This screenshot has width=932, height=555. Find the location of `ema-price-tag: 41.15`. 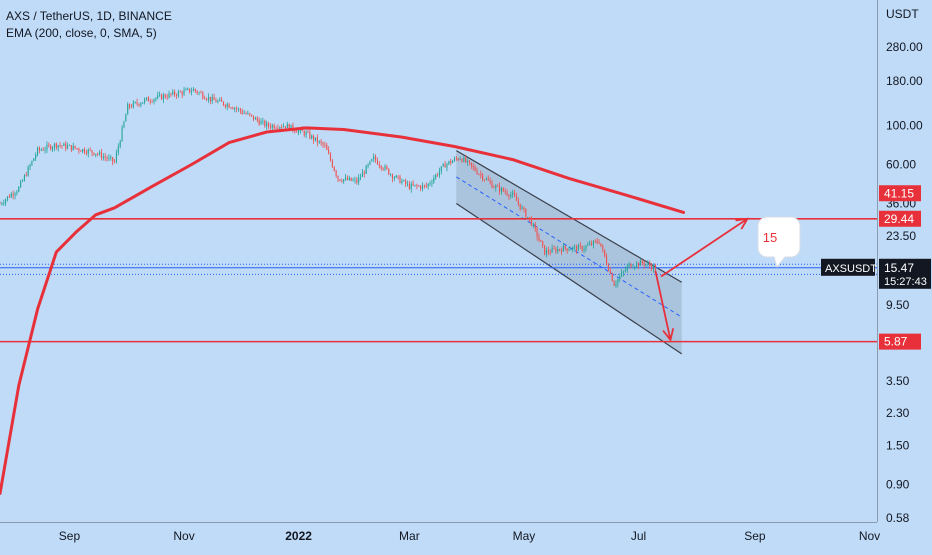

ema-price-tag: 41.15 is located at coordinates (900, 193).